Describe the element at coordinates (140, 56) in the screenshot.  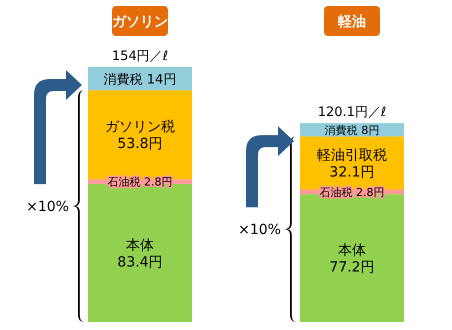
I see `total-label: 154円／ℓ` at that location.